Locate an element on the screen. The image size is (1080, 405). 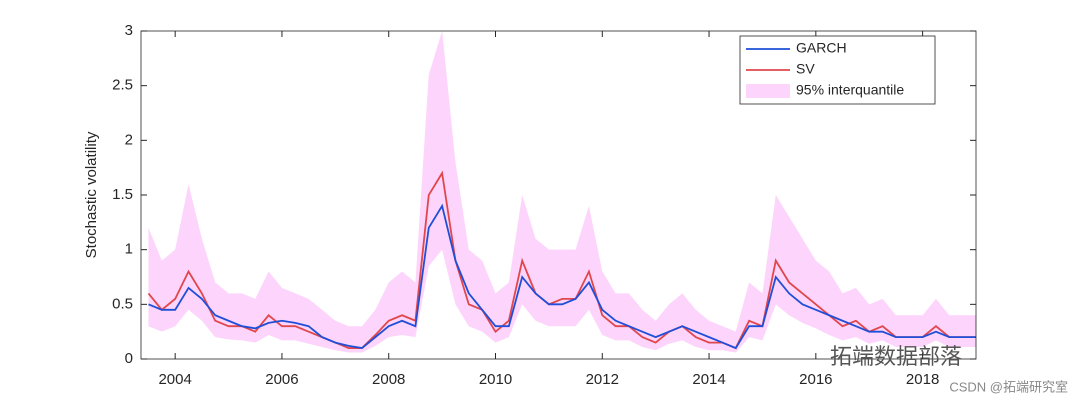
watermark: 拓端数据部落 is located at coordinates (896, 356).